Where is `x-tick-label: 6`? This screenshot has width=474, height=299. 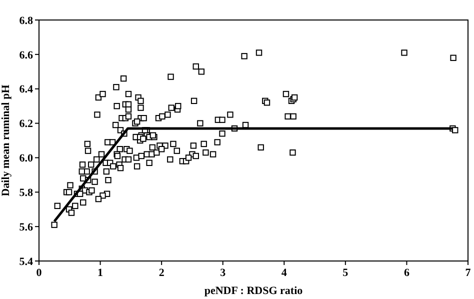 x-tick-label: 6 is located at coordinates (407, 273).